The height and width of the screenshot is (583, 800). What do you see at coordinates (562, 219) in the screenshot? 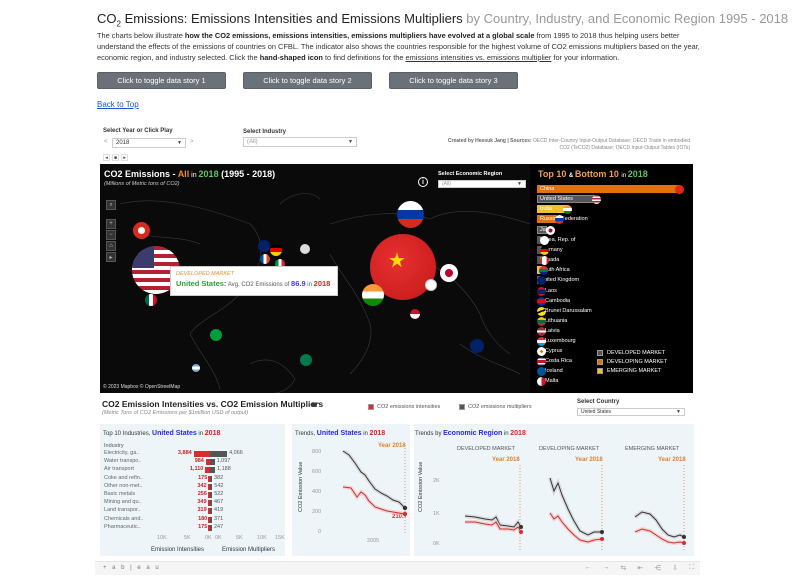
I see `rank-row-russia: Russian Federation` at bounding box center [562, 219].